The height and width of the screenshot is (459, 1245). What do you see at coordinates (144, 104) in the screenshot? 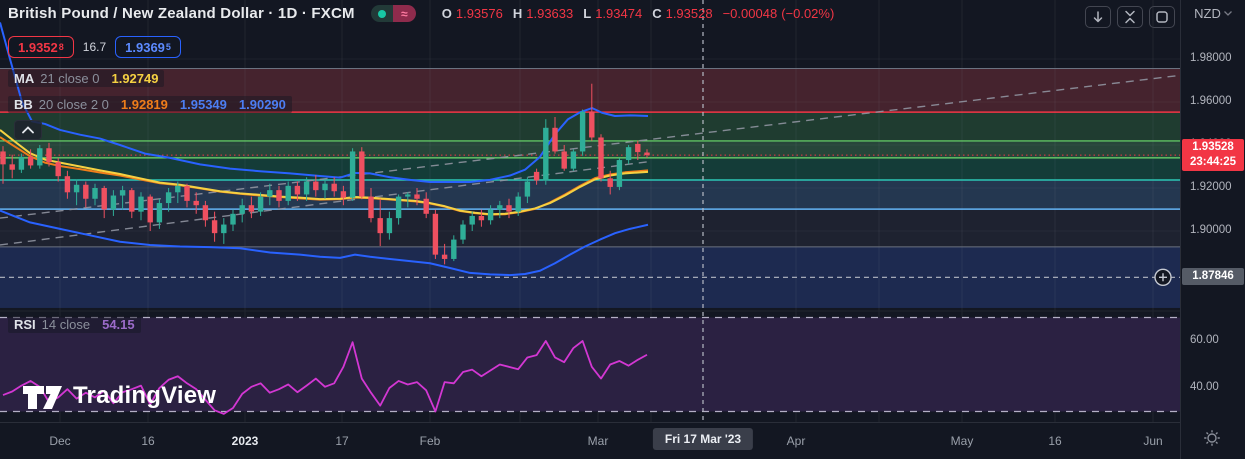
I see `bb-basis-value: 1.92819` at bounding box center [144, 104].